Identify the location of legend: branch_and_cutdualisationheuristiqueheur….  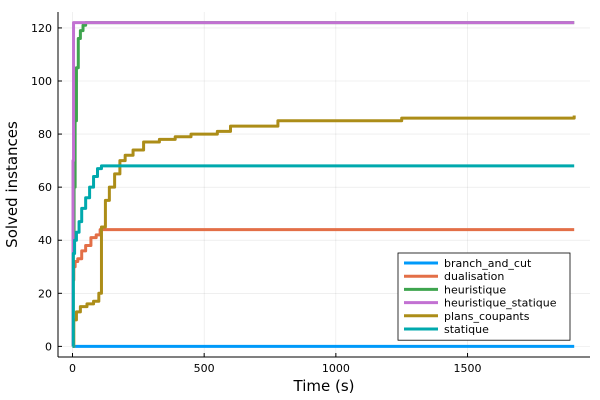
(484, 296).